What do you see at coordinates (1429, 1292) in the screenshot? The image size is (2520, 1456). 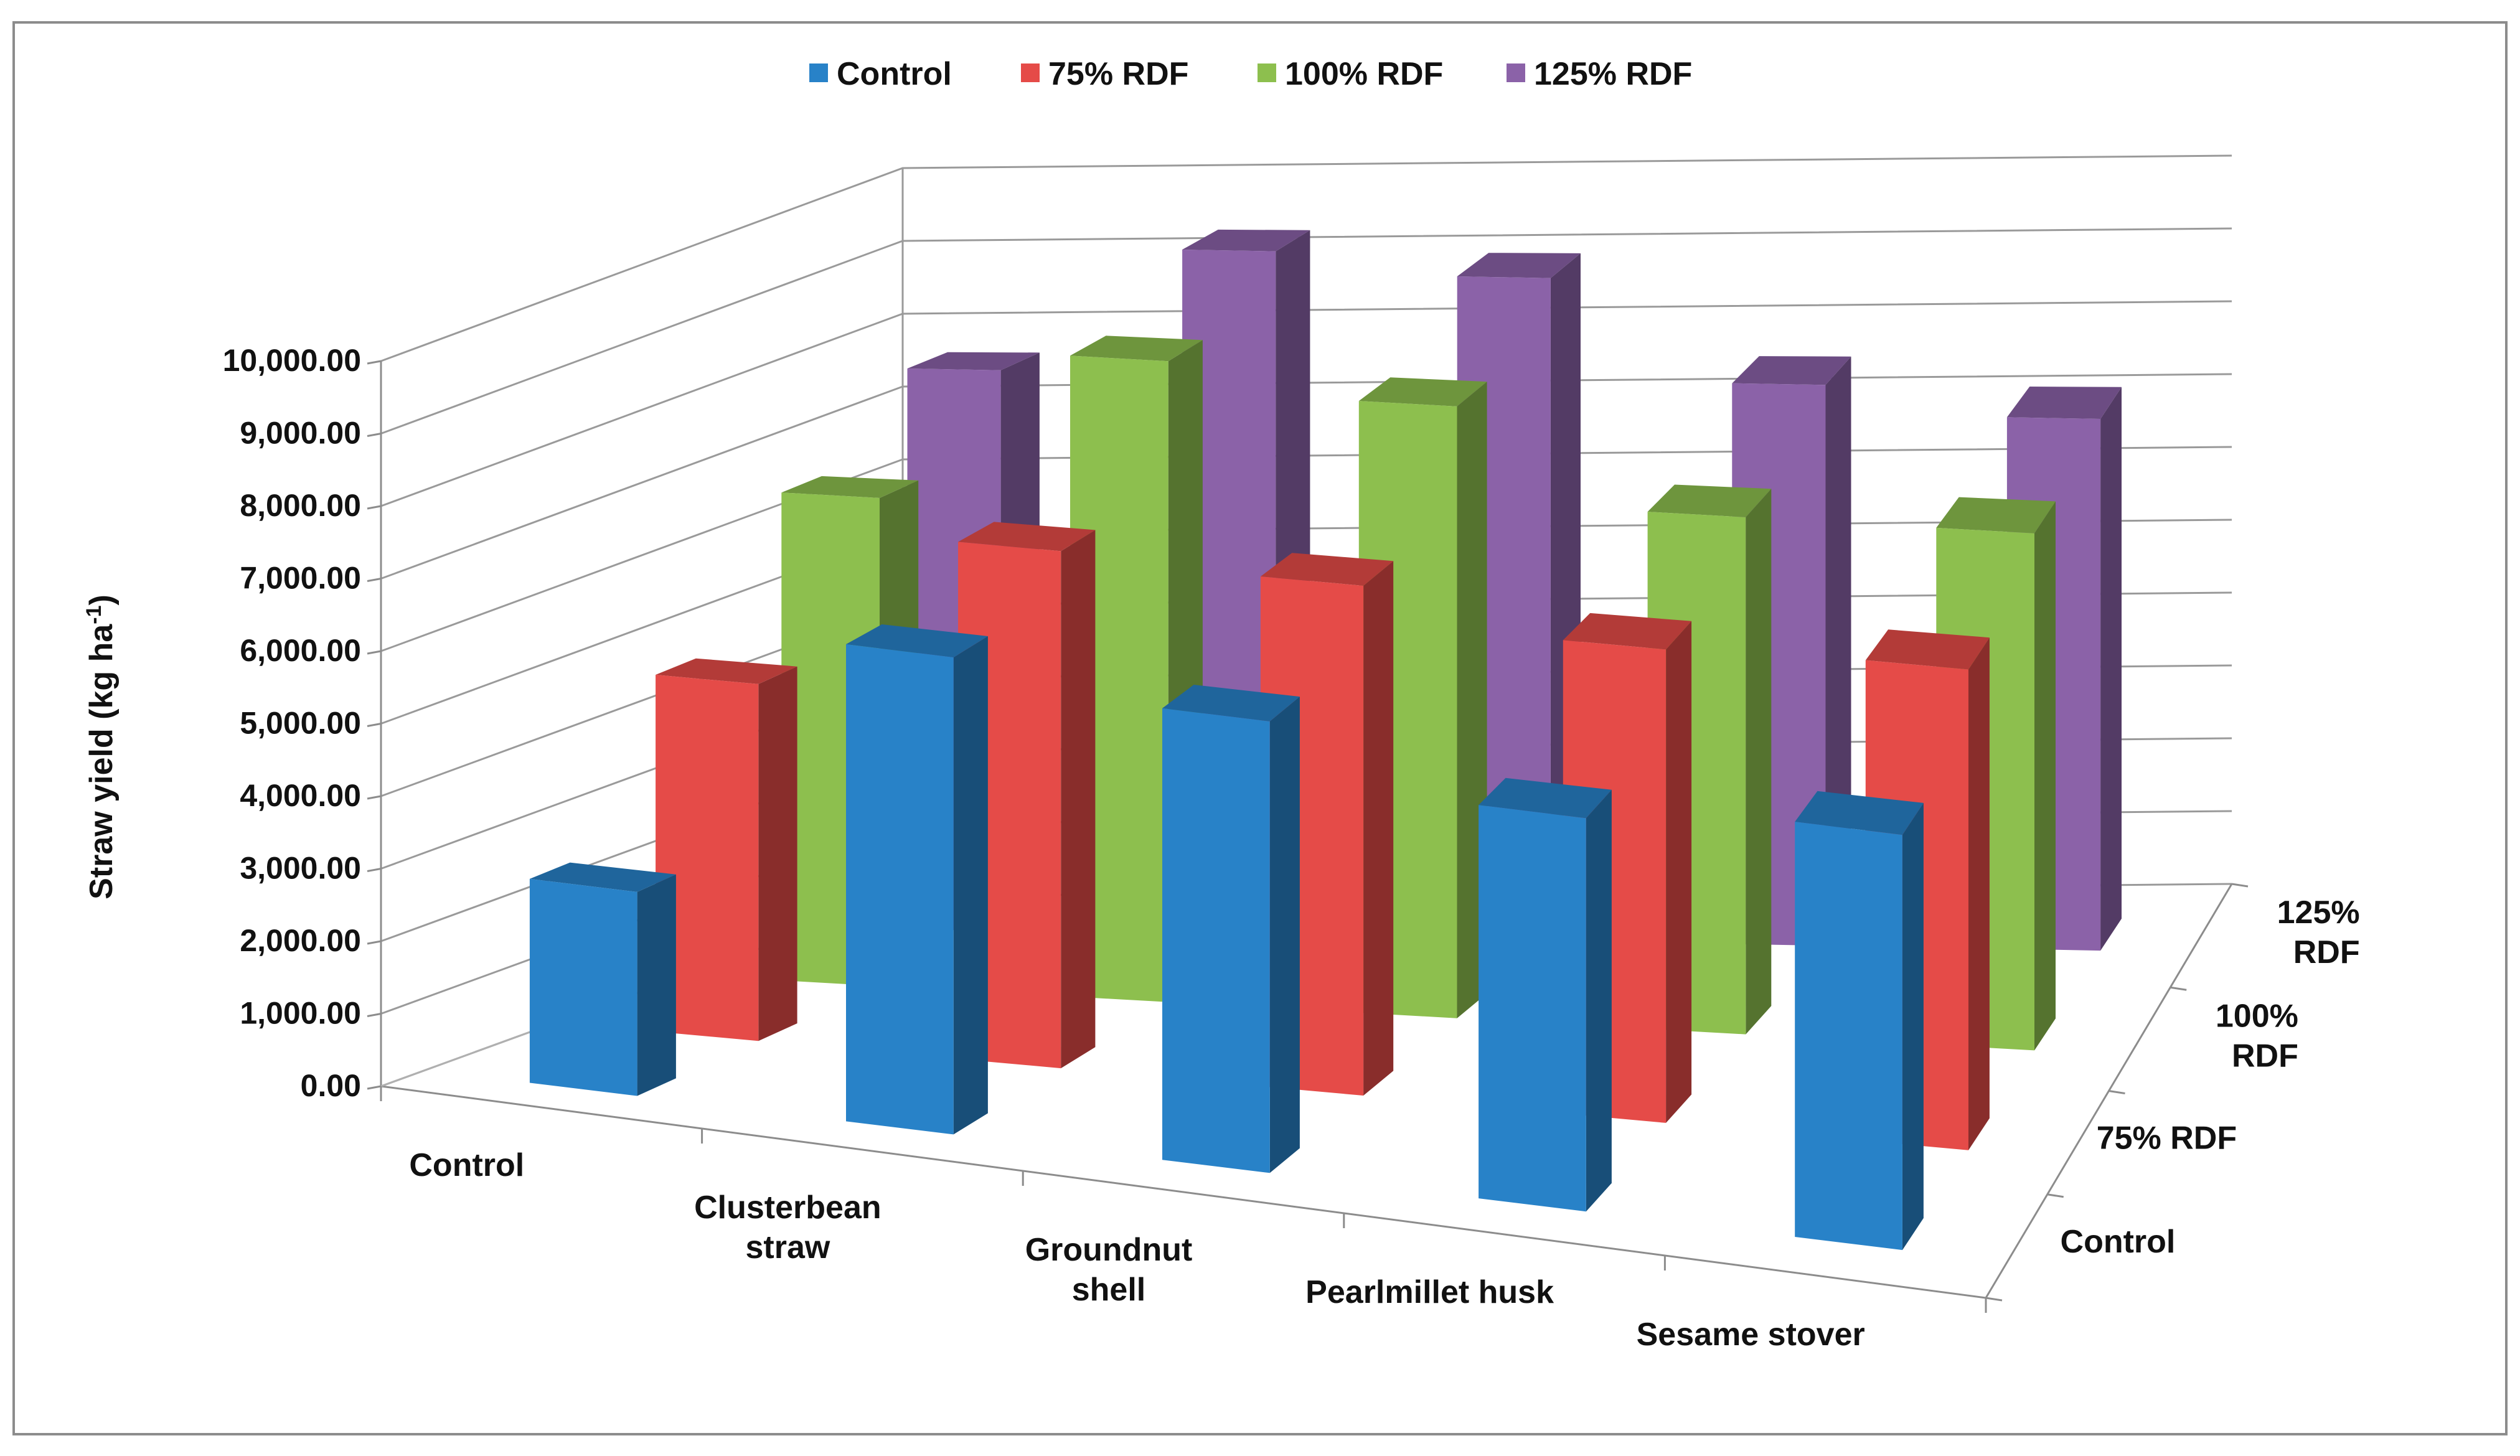 I see `x-category-label: Pearlmillet husk` at bounding box center [1429, 1292].